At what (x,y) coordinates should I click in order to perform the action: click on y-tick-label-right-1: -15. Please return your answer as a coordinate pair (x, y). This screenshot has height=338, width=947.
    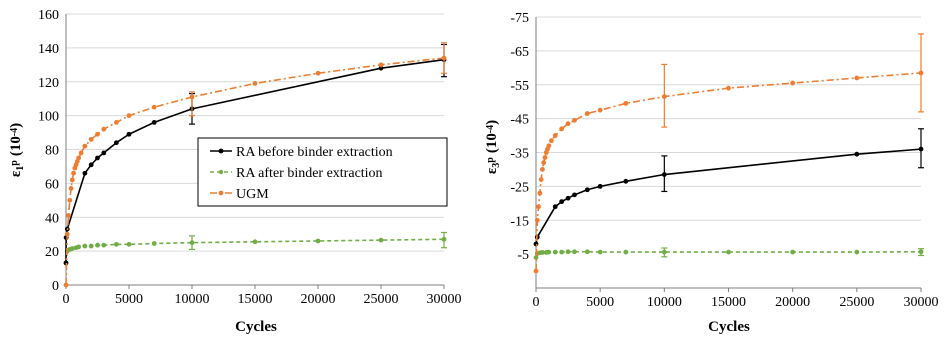
    Looking at the image, I should click on (519, 221).